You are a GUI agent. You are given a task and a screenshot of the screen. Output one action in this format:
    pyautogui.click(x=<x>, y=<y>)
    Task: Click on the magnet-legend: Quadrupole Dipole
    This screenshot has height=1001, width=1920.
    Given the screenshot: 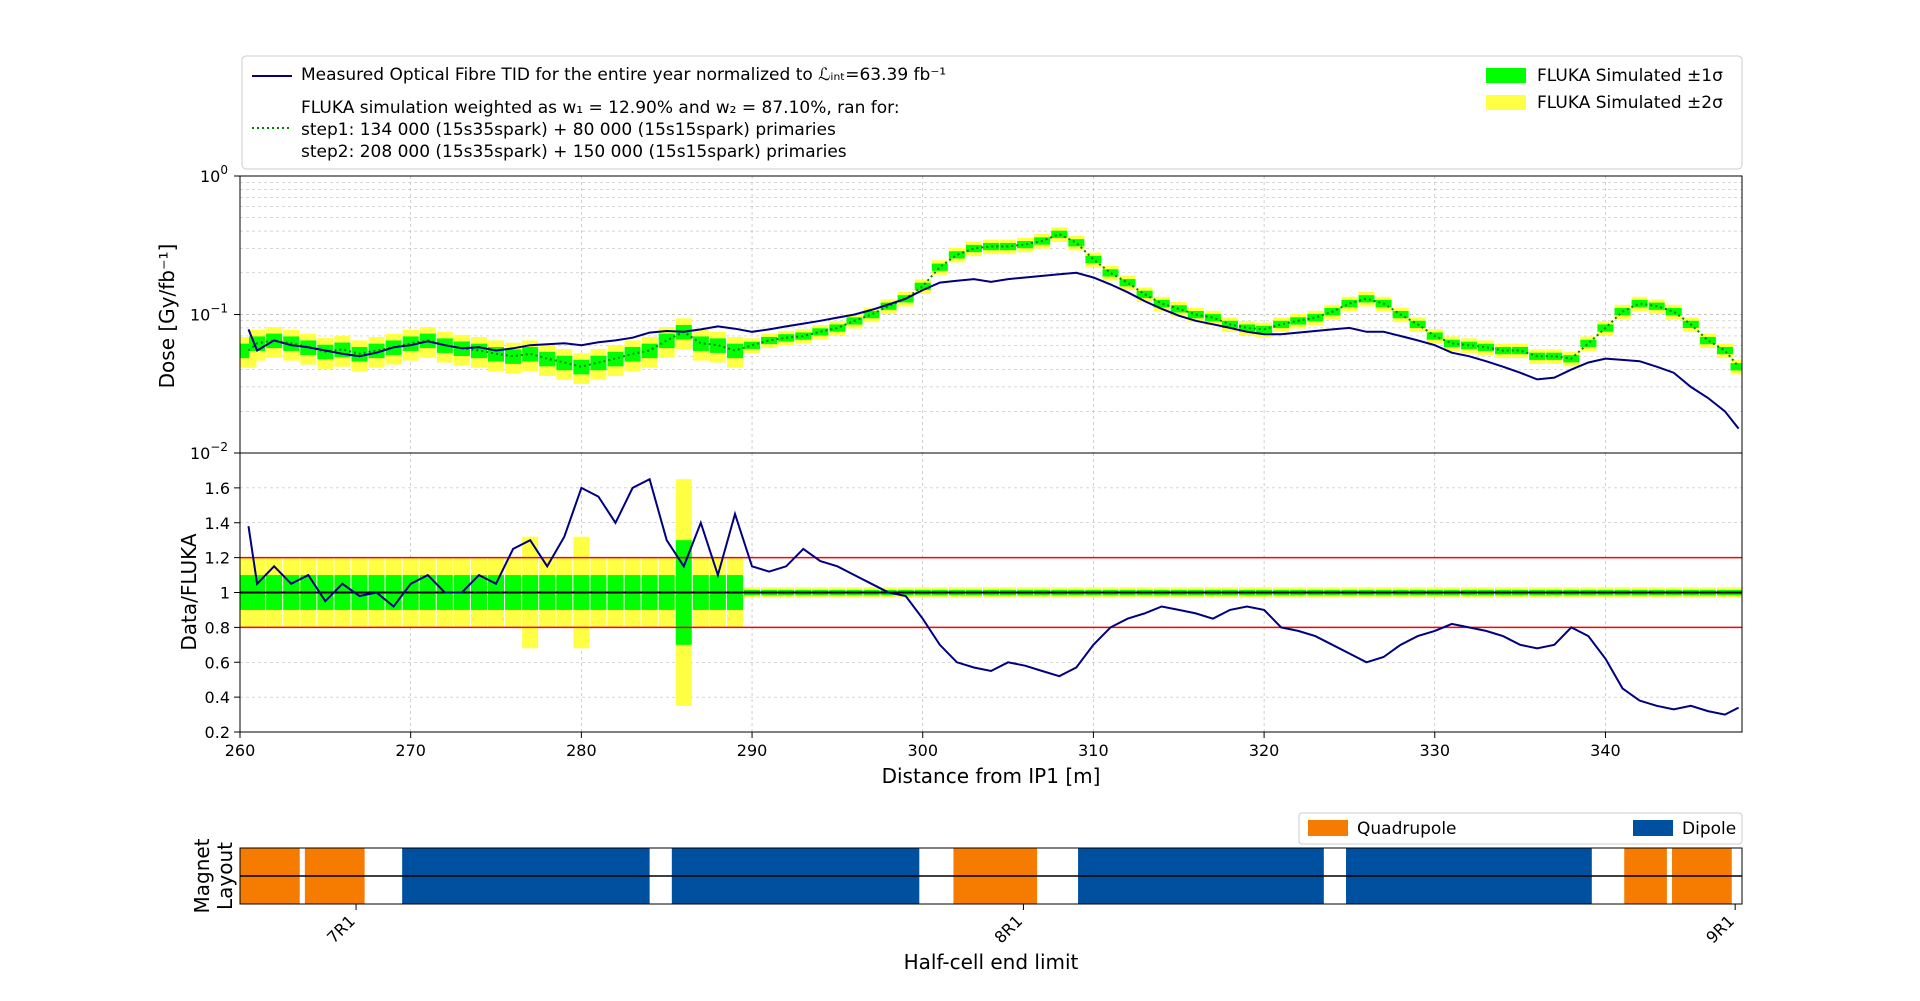 What is the action you would take?
    pyautogui.click(x=1520, y=828)
    